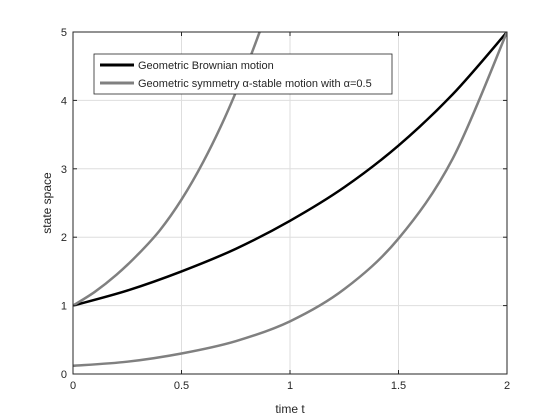  What do you see at coordinates (290, 409) in the screenshot?
I see `x-axis-label: time t` at bounding box center [290, 409].